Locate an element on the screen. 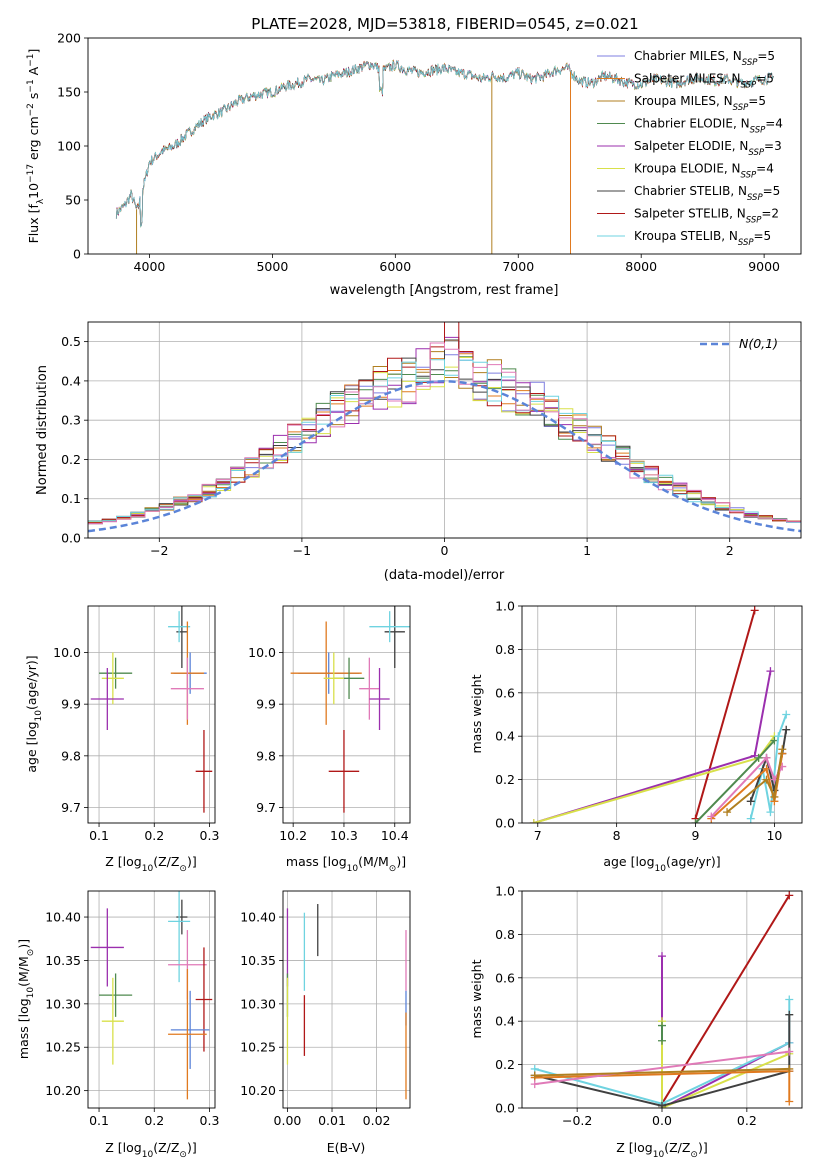  x-tick-label: 0.01 is located at coordinates (332, 1120).